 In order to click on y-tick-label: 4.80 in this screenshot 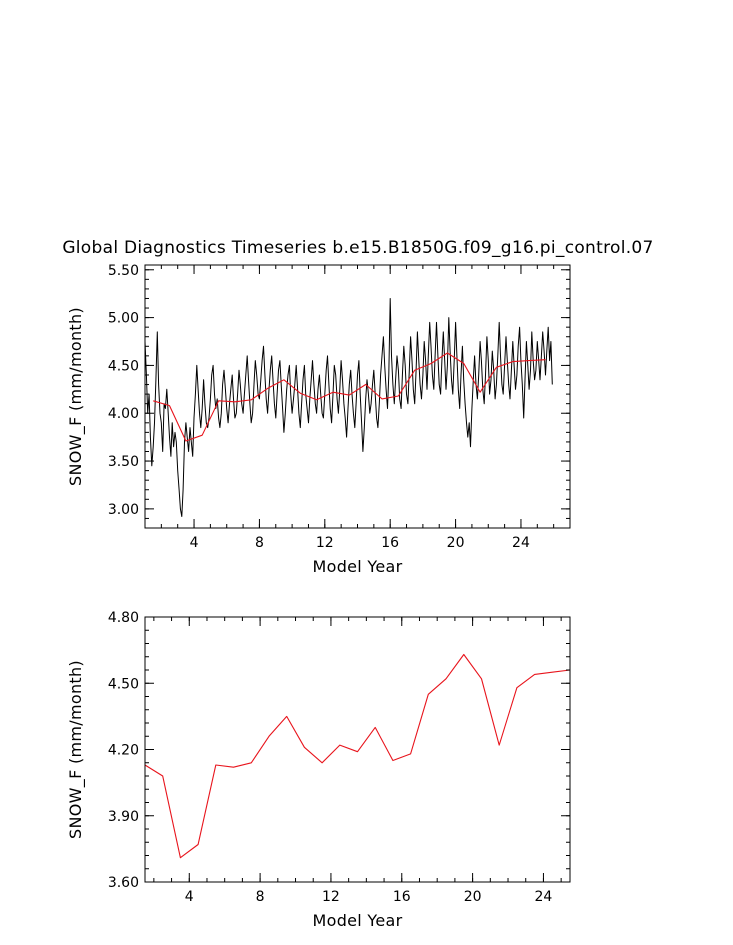, I will do `click(123, 618)`.